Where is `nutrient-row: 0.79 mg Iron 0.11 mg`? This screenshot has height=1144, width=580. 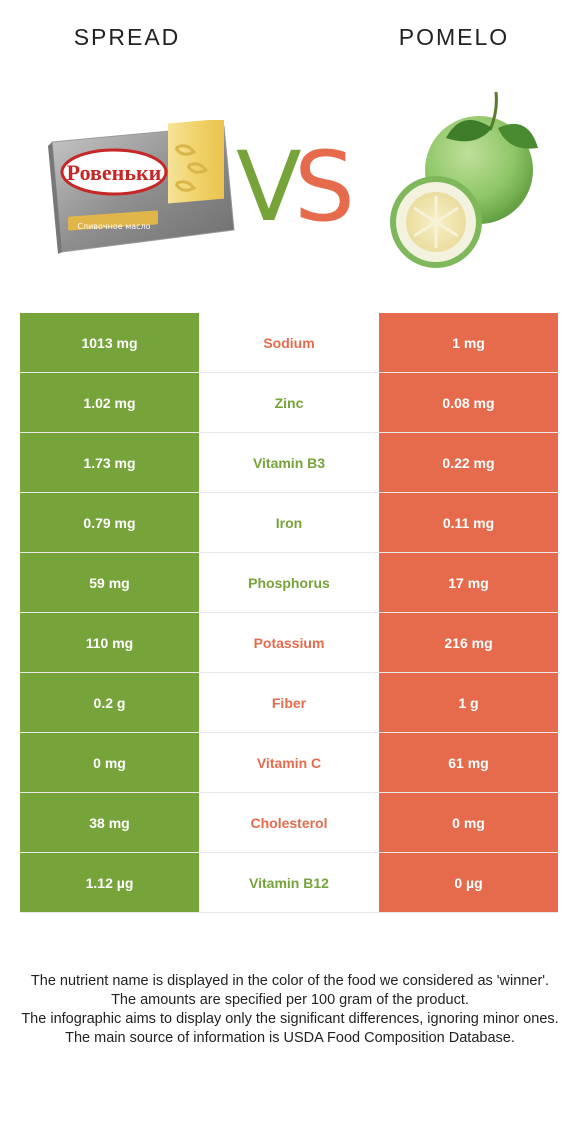
nutrient-row: 0.79 mg Iron 0.11 mg is located at coordinates (289, 522).